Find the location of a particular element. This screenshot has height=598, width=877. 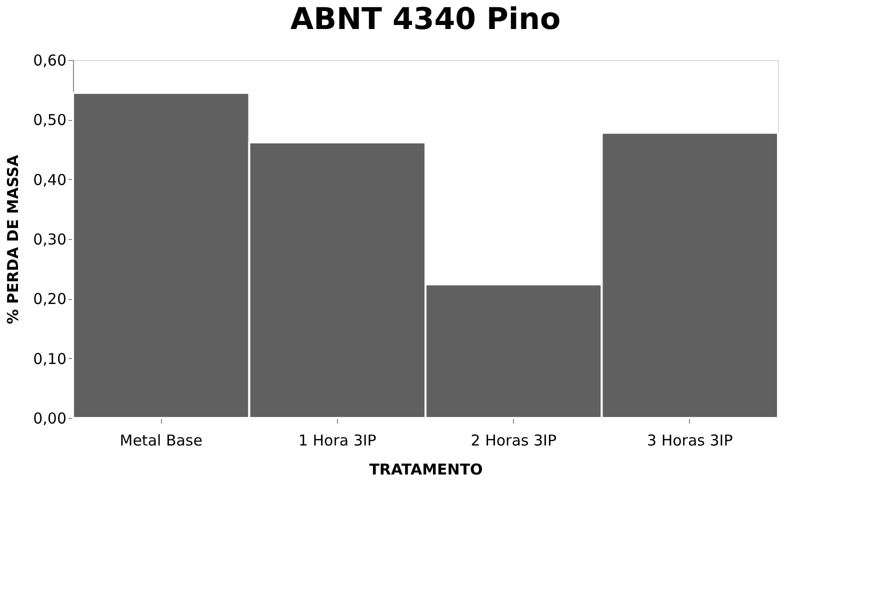

x-tick-label: 3 Horas 3IP is located at coordinates (690, 441).